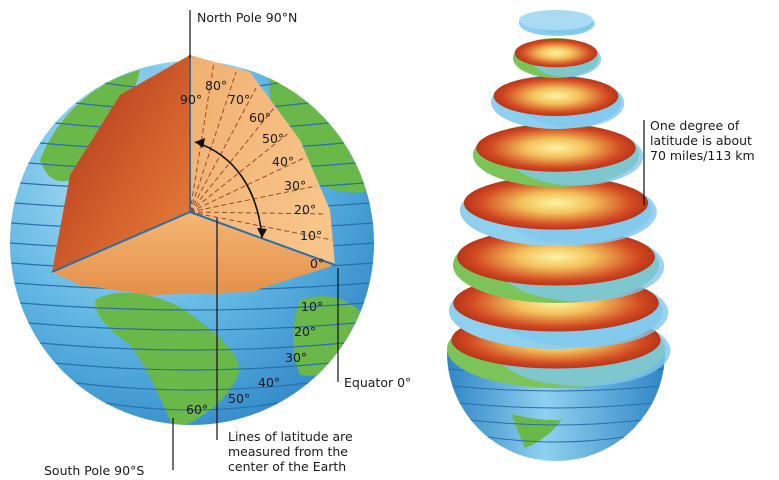  I want to click on one-degree-line-1: One degree of, so click(695, 125).